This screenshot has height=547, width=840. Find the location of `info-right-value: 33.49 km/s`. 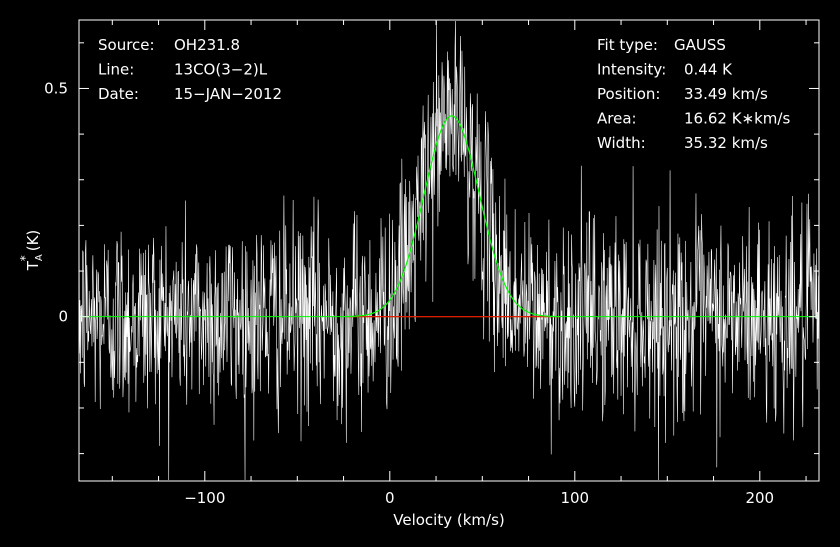

info-right-value: 33.49 km/s is located at coordinates (726, 94).